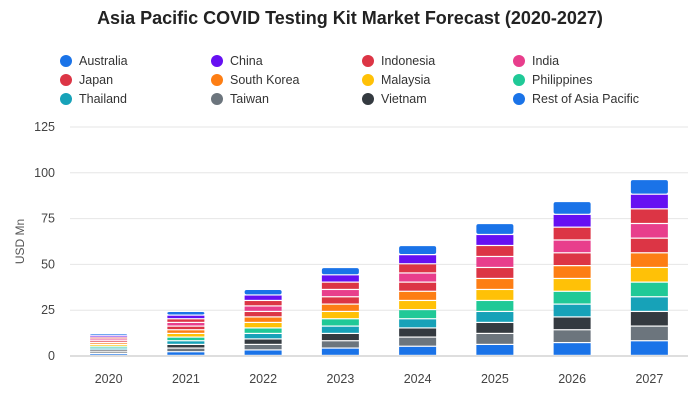  I want to click on legend-item: China, so click(237, 61).